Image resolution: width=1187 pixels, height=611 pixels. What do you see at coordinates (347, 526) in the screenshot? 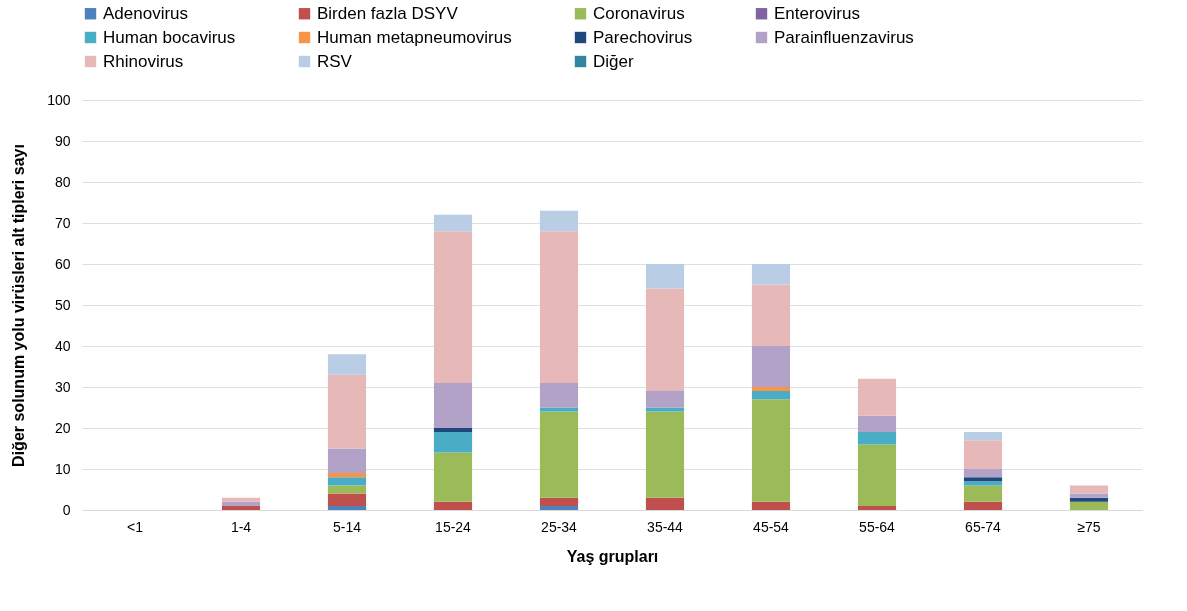
I see `x-tick-label: 5-14` at bounding box center [347, 526].